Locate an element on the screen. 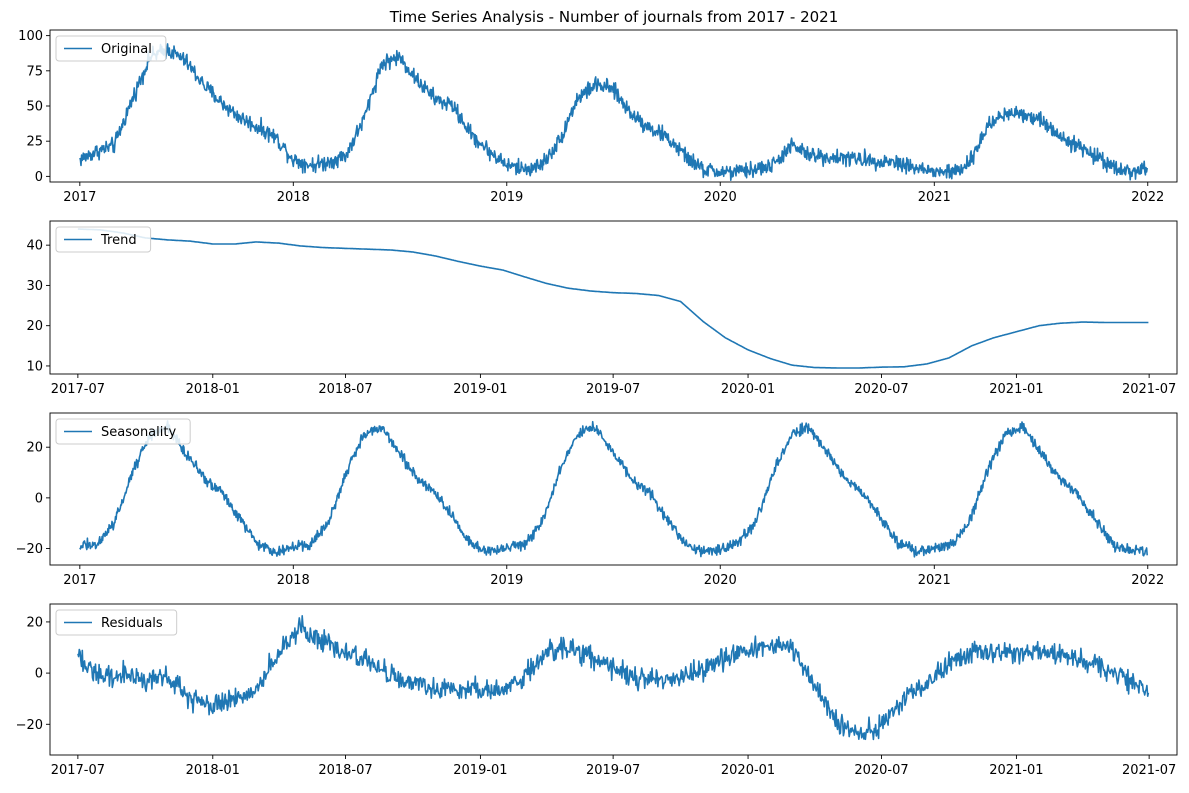  seasonality-legend-box is located at coordinates (123, 431).